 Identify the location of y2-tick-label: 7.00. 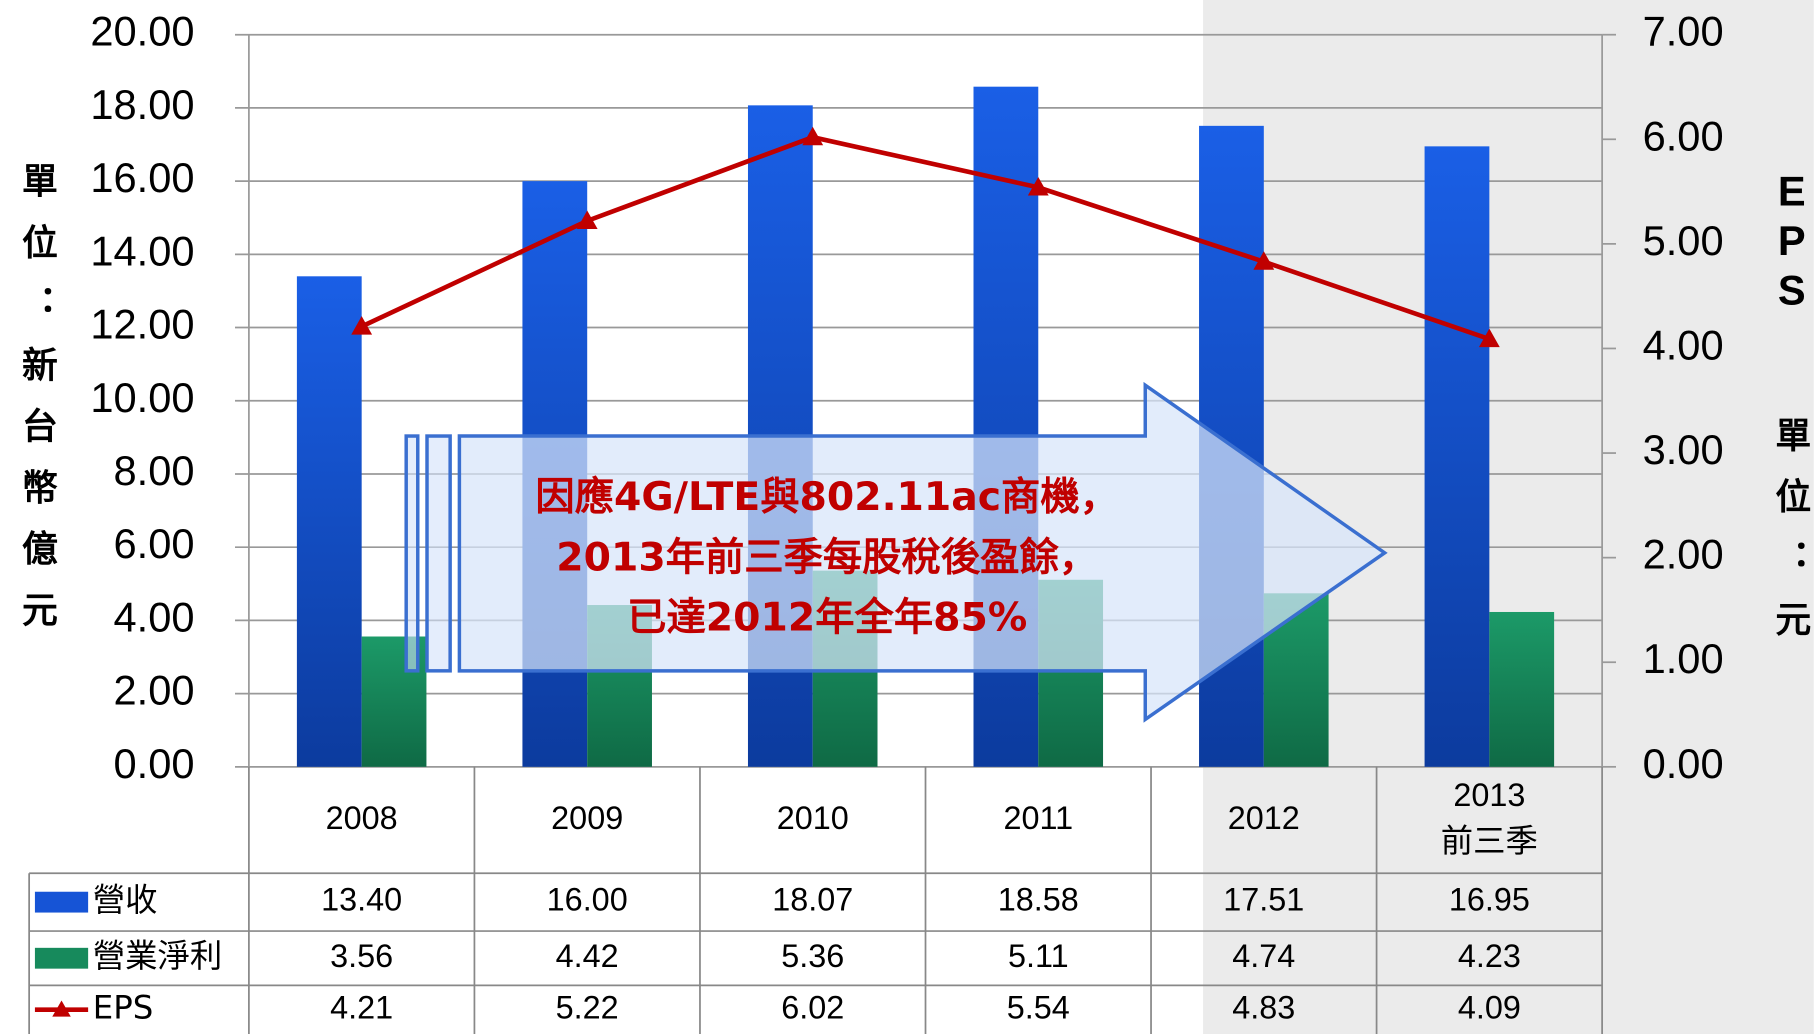
(1683, 31).